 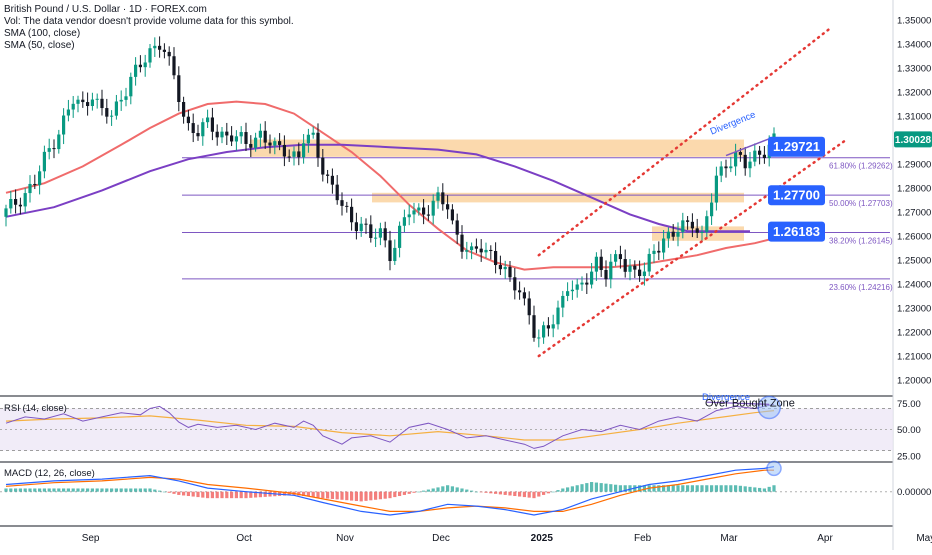 What do you see at coordinates (42, 33) in the screenshot?
I see `sma100-legend: SMA (100, close)` at bounding box center [42, 33].